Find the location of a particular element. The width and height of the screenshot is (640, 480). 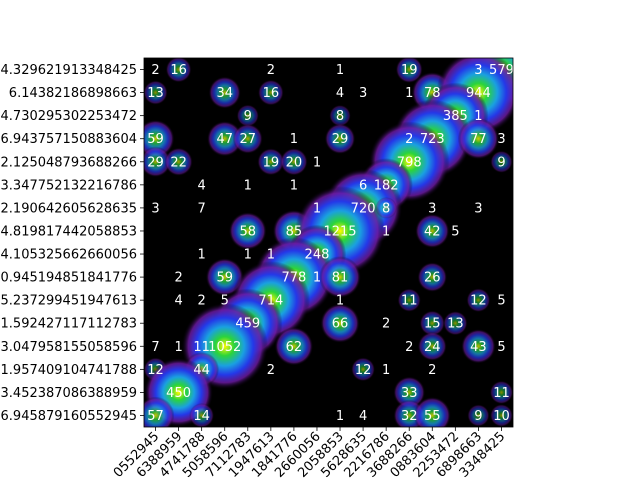

cell-value-label: 62 is located at coordinates (294, 347).